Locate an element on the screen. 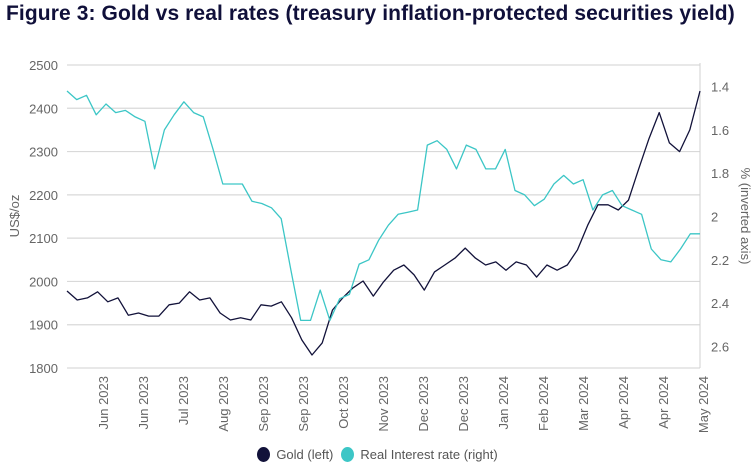  legend: Gold (left) Real Interest rate (right) is located at coordinates (377, 454).